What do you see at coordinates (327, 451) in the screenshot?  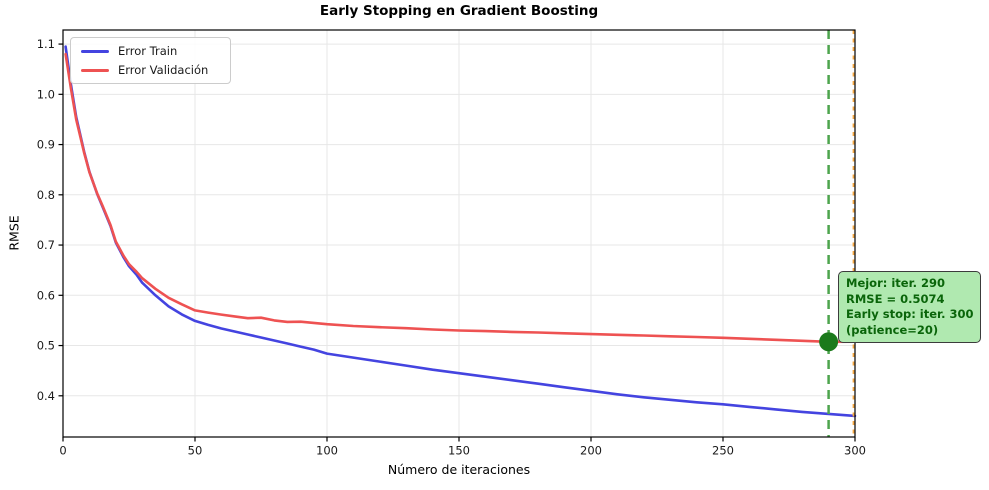 I see `x-tick-label: 100` at bounding box center [327, 451].